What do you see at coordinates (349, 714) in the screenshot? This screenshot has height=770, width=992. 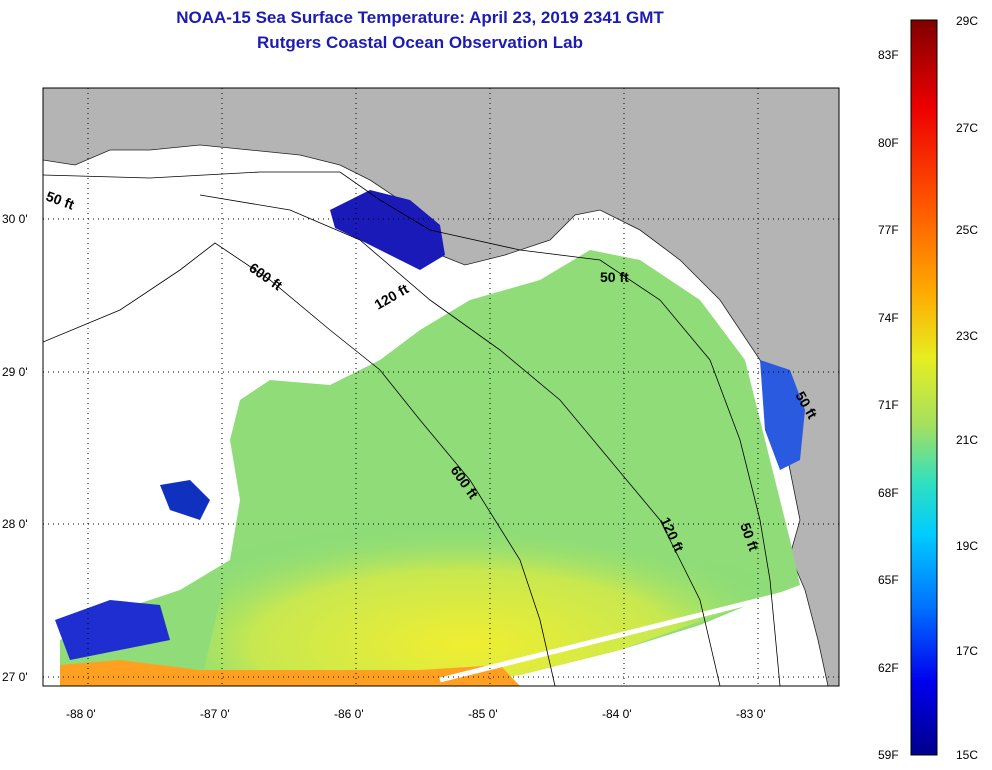 I see `lon-label-86: -86 0'` at bounding box center [349, 714].